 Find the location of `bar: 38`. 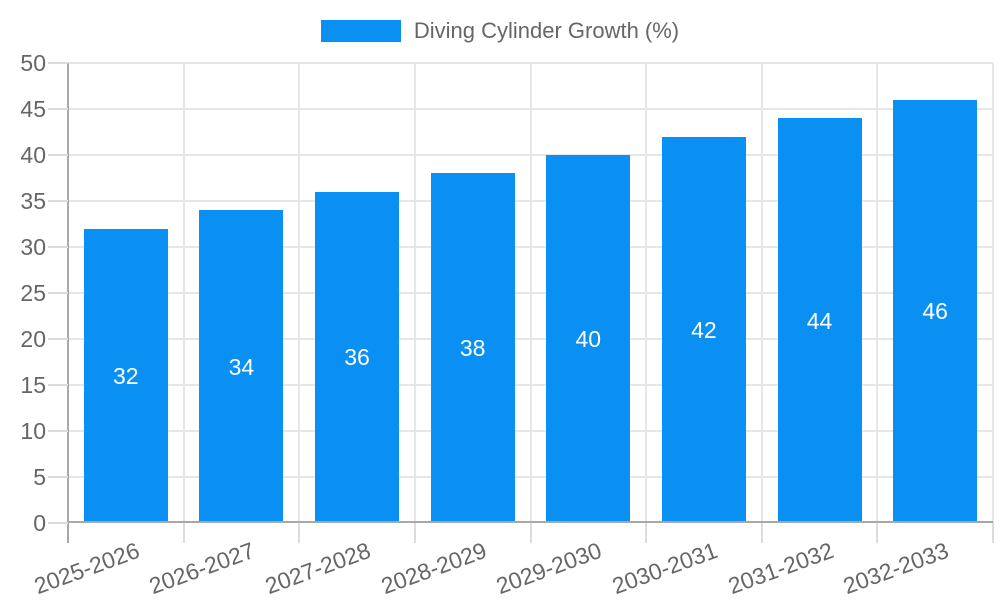

bar: 38 is located at coordinates (472, 348).